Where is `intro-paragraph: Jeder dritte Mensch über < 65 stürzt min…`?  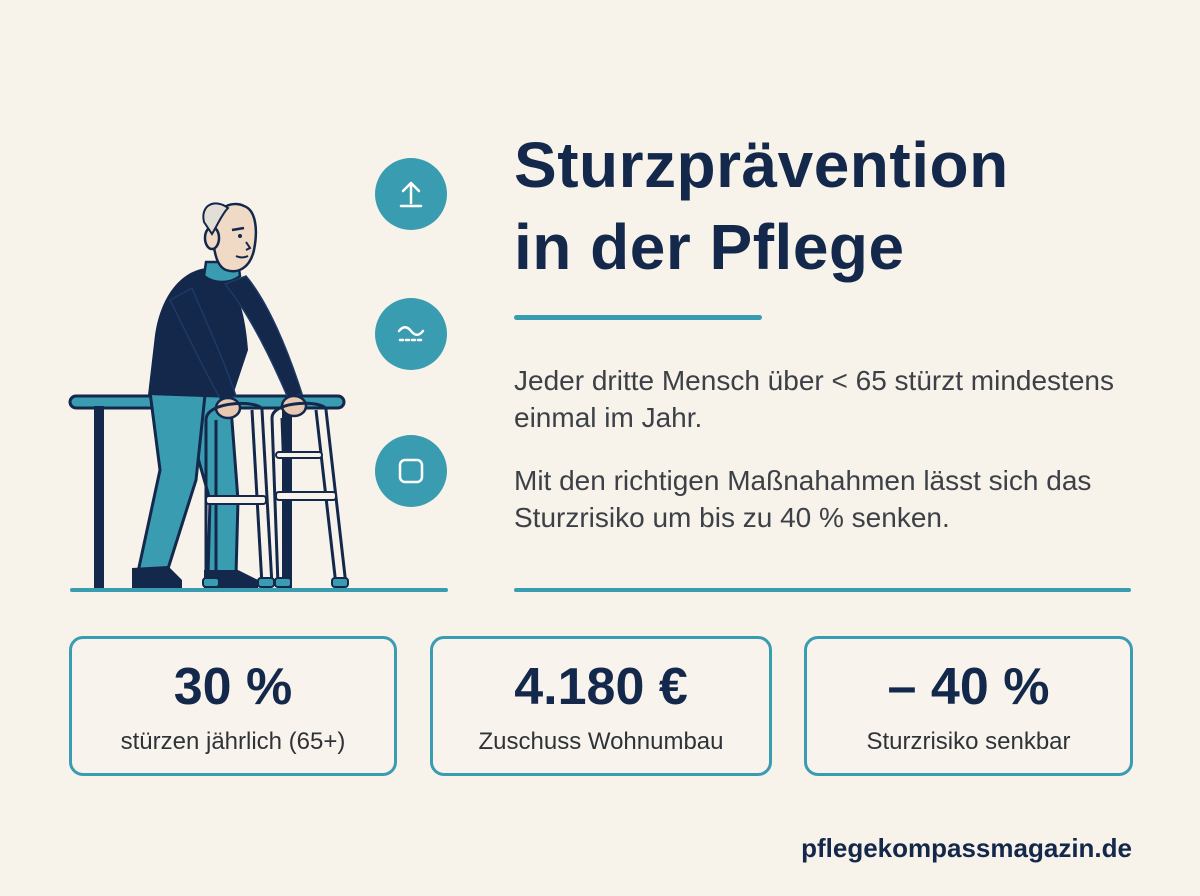 intro-paragraph: Jeder dritte Mensch über < 65 stürzt min… is located at coordinates (814, 399).